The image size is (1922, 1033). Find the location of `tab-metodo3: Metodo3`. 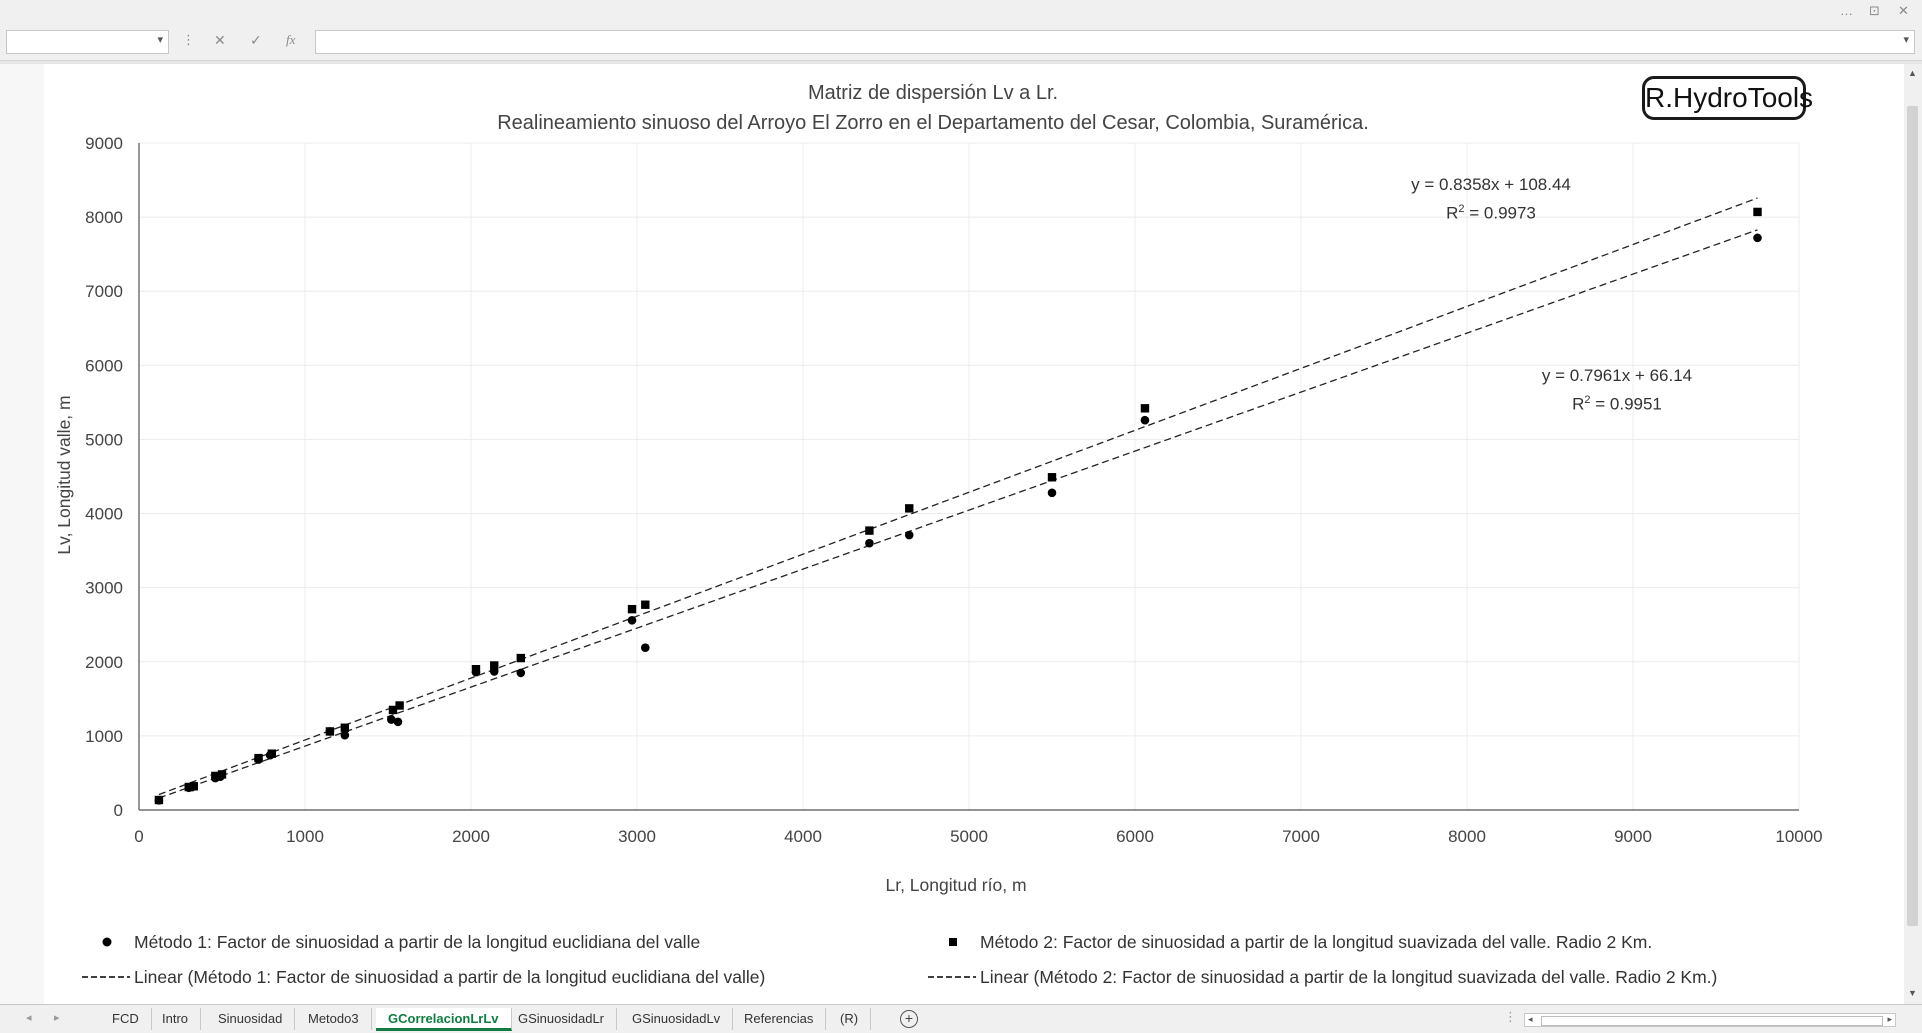

tab-metodo3: Metodo3 is located at coordinates (334, 1019).